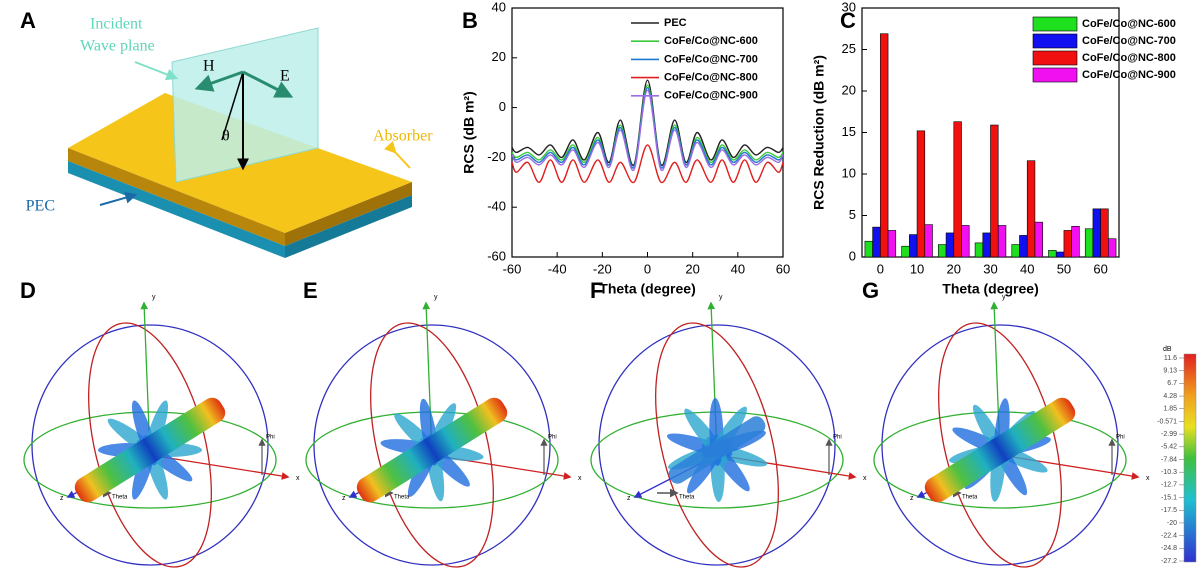  I want to click on legend-label: PEC, so click(675, 23).